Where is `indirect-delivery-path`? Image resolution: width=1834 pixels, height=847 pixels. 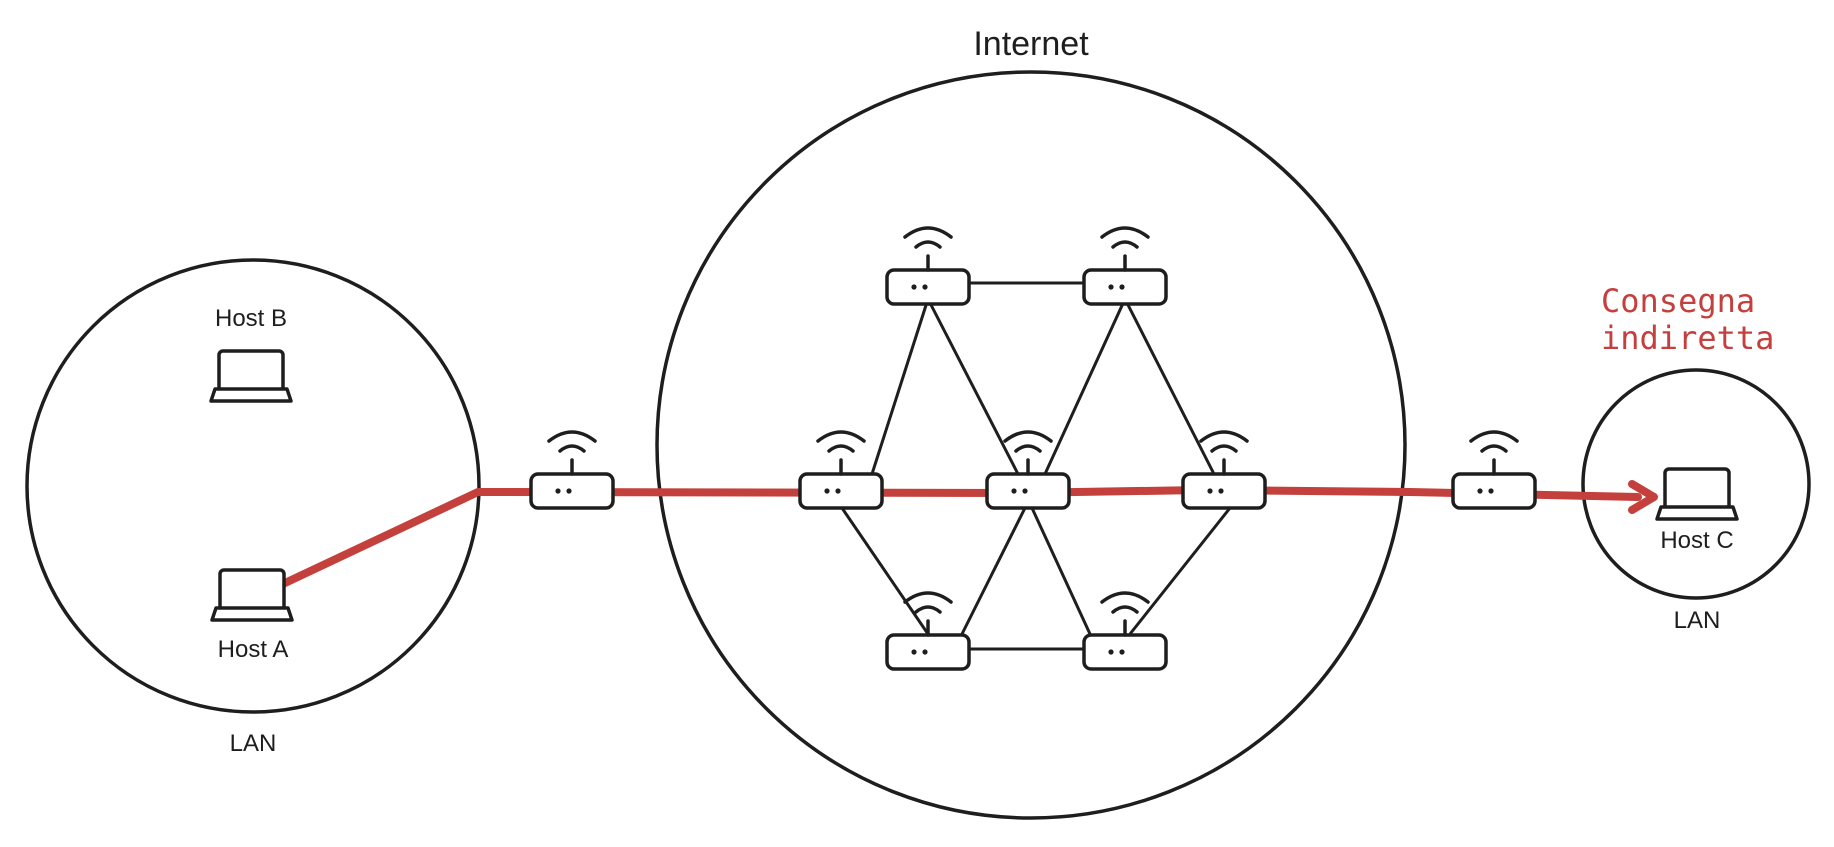
indirect-delivery-path is located at coordinates (961, 536).